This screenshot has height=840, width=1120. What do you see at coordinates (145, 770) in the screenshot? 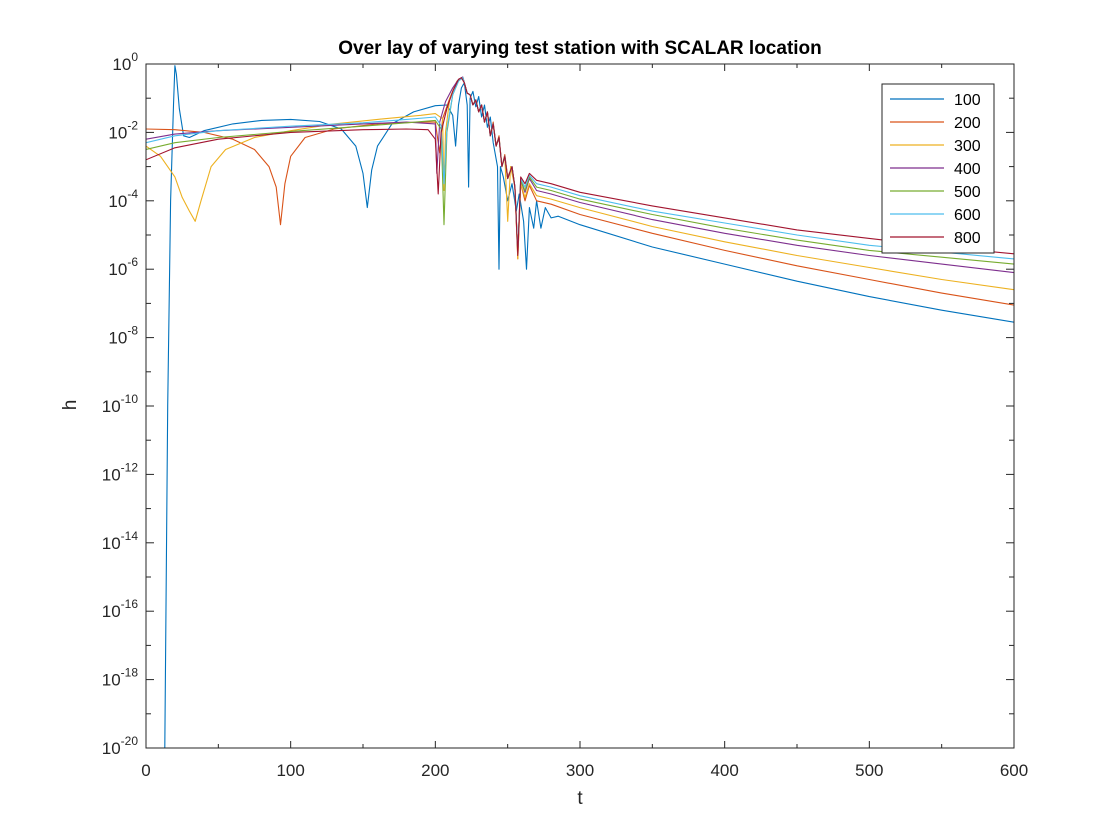
I see `x-tick-label: 0` at bounding box center [145, 770].